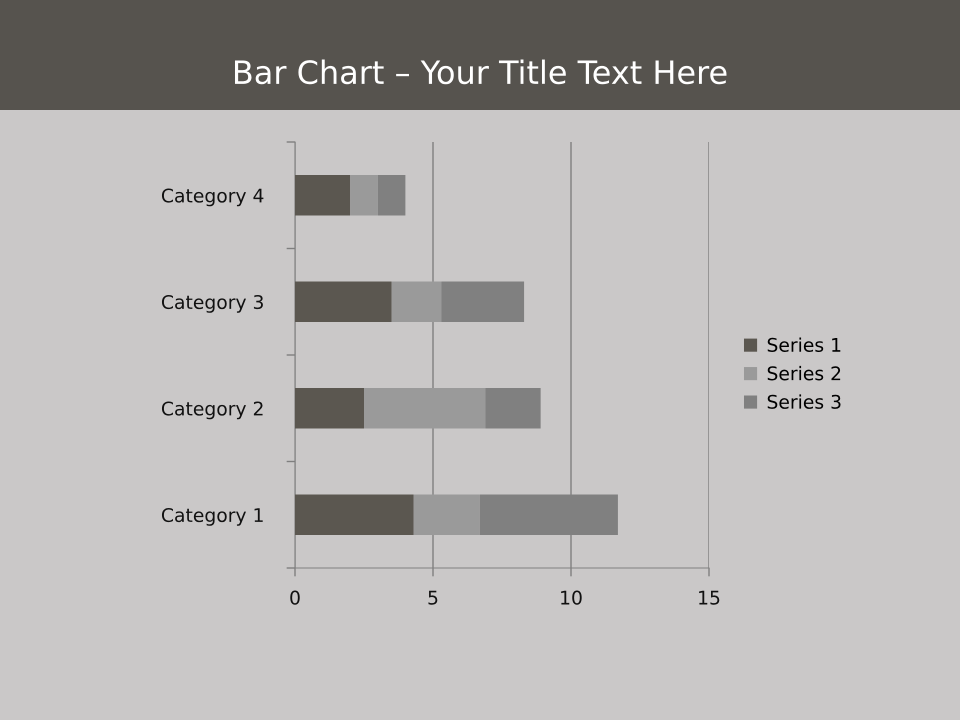 This screenshot has height=720, width=960. What do you see at coordinates (804, 373) in the screenshot?
I see `legend-label: Series 2` at bounding box center [804, 373].